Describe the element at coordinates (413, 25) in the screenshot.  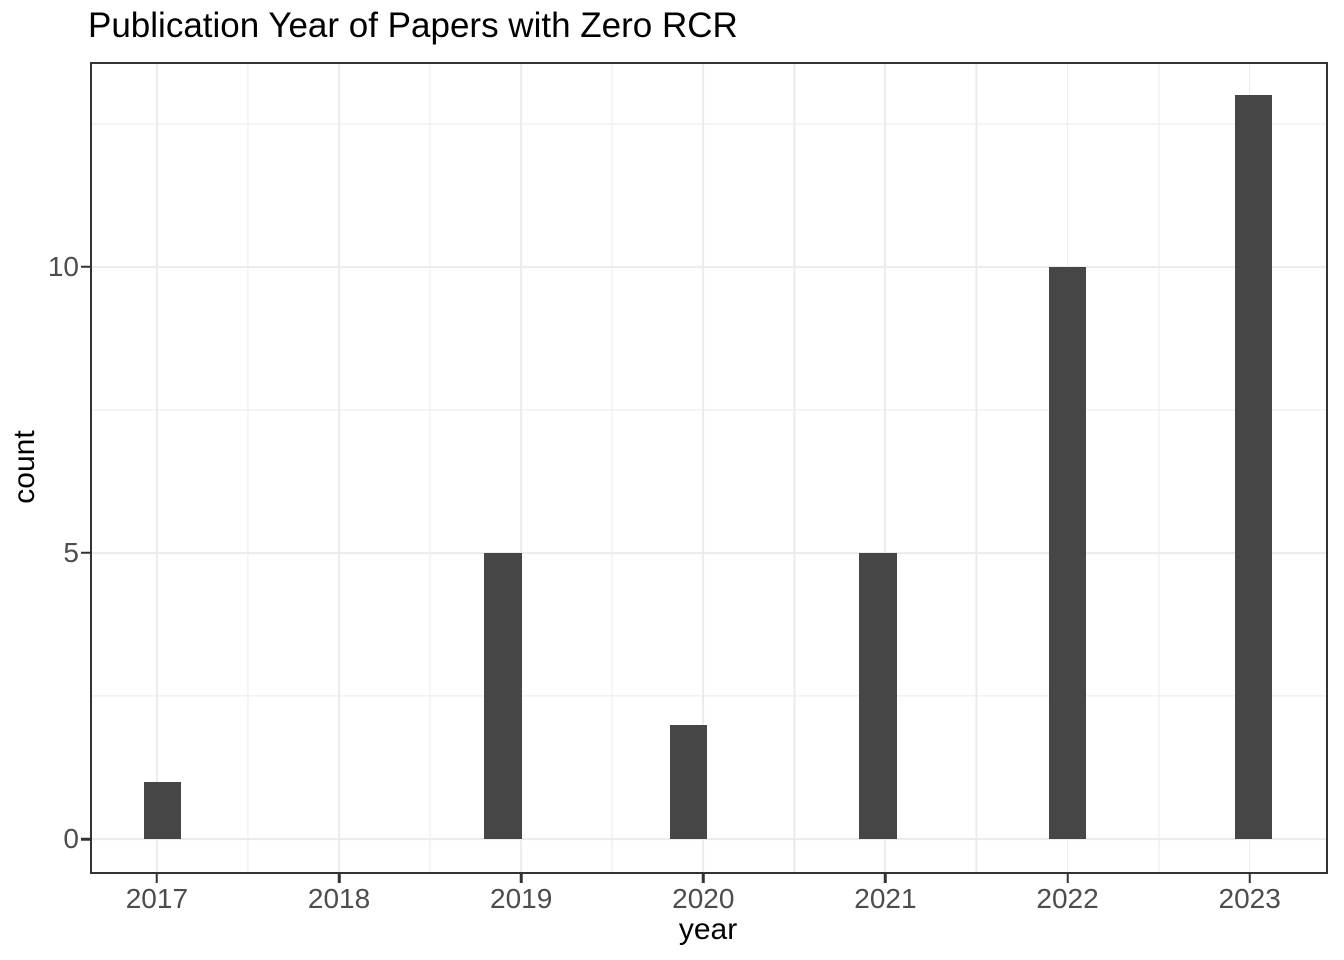
I see `chart-title: Publication Year of Papers with Zero RCR` at that location.